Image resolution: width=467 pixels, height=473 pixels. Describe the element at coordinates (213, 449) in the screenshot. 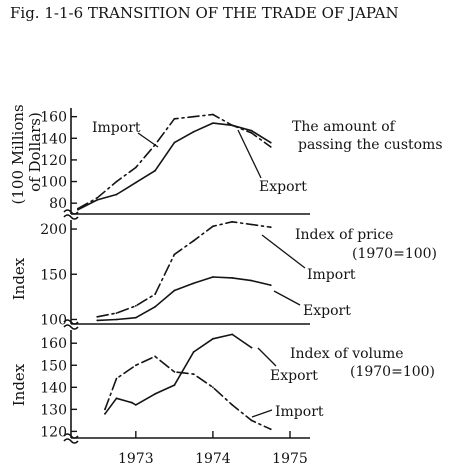

I see `x-axis-ticks: 1973 1974 1975` at that location.